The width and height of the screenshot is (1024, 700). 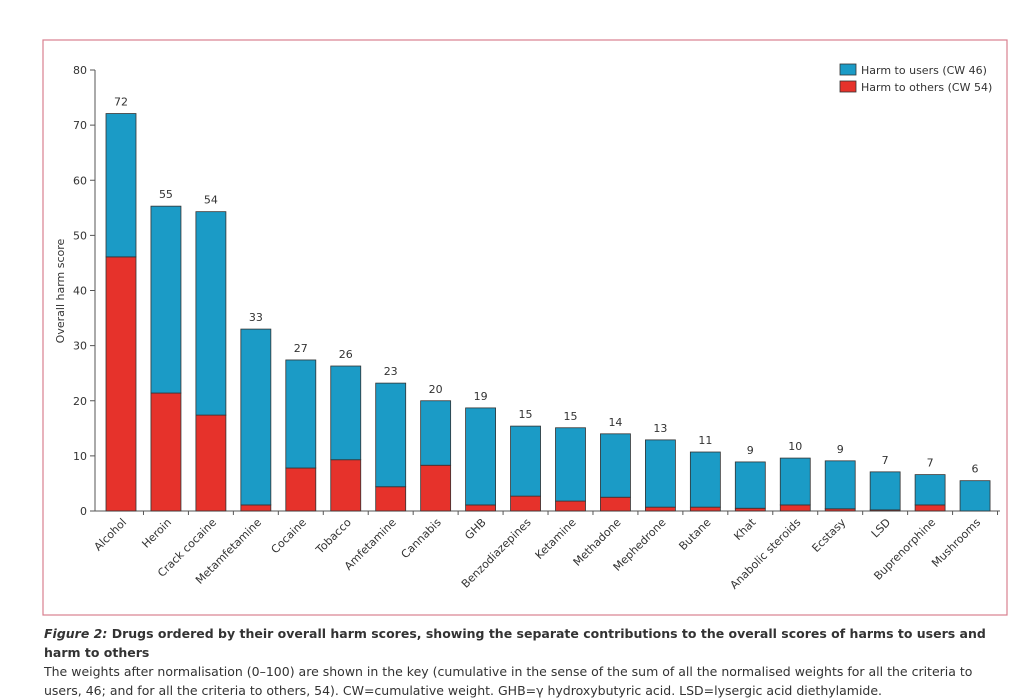 What do you see at coordinates (60, 290) in the screenshot?
I see `y-axis-label: Overall harm score` at bounding box center [60, 290].